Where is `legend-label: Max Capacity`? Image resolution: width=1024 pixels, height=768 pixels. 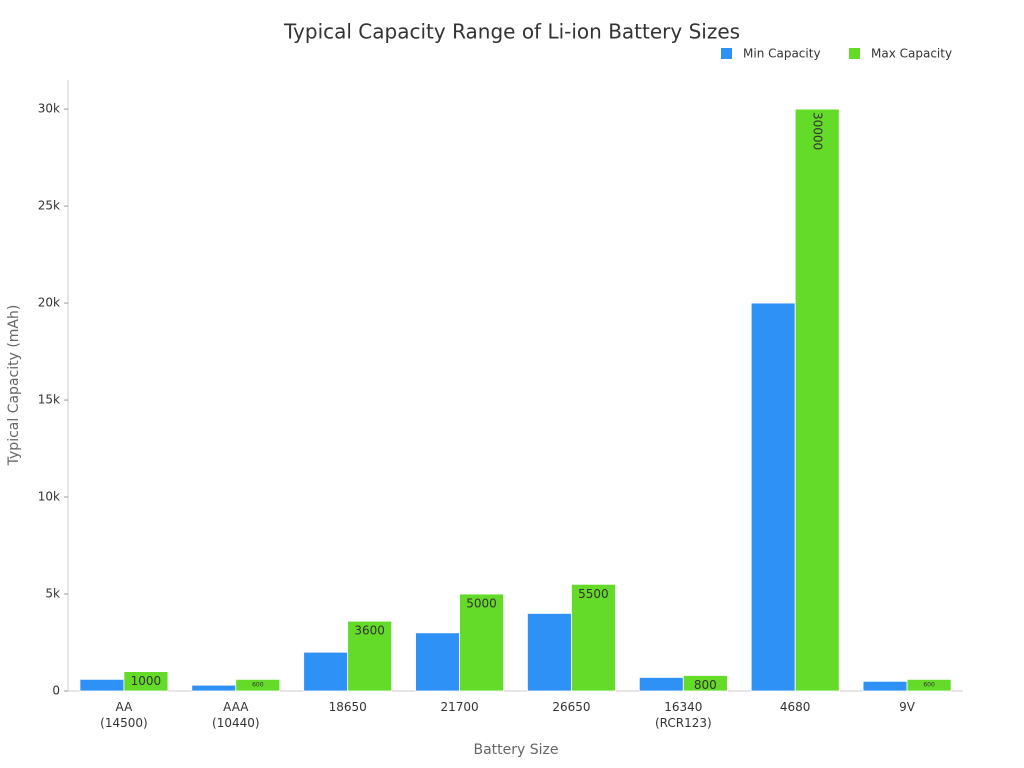 legend-label: Max Capacity is located at coordinates (911, 54).